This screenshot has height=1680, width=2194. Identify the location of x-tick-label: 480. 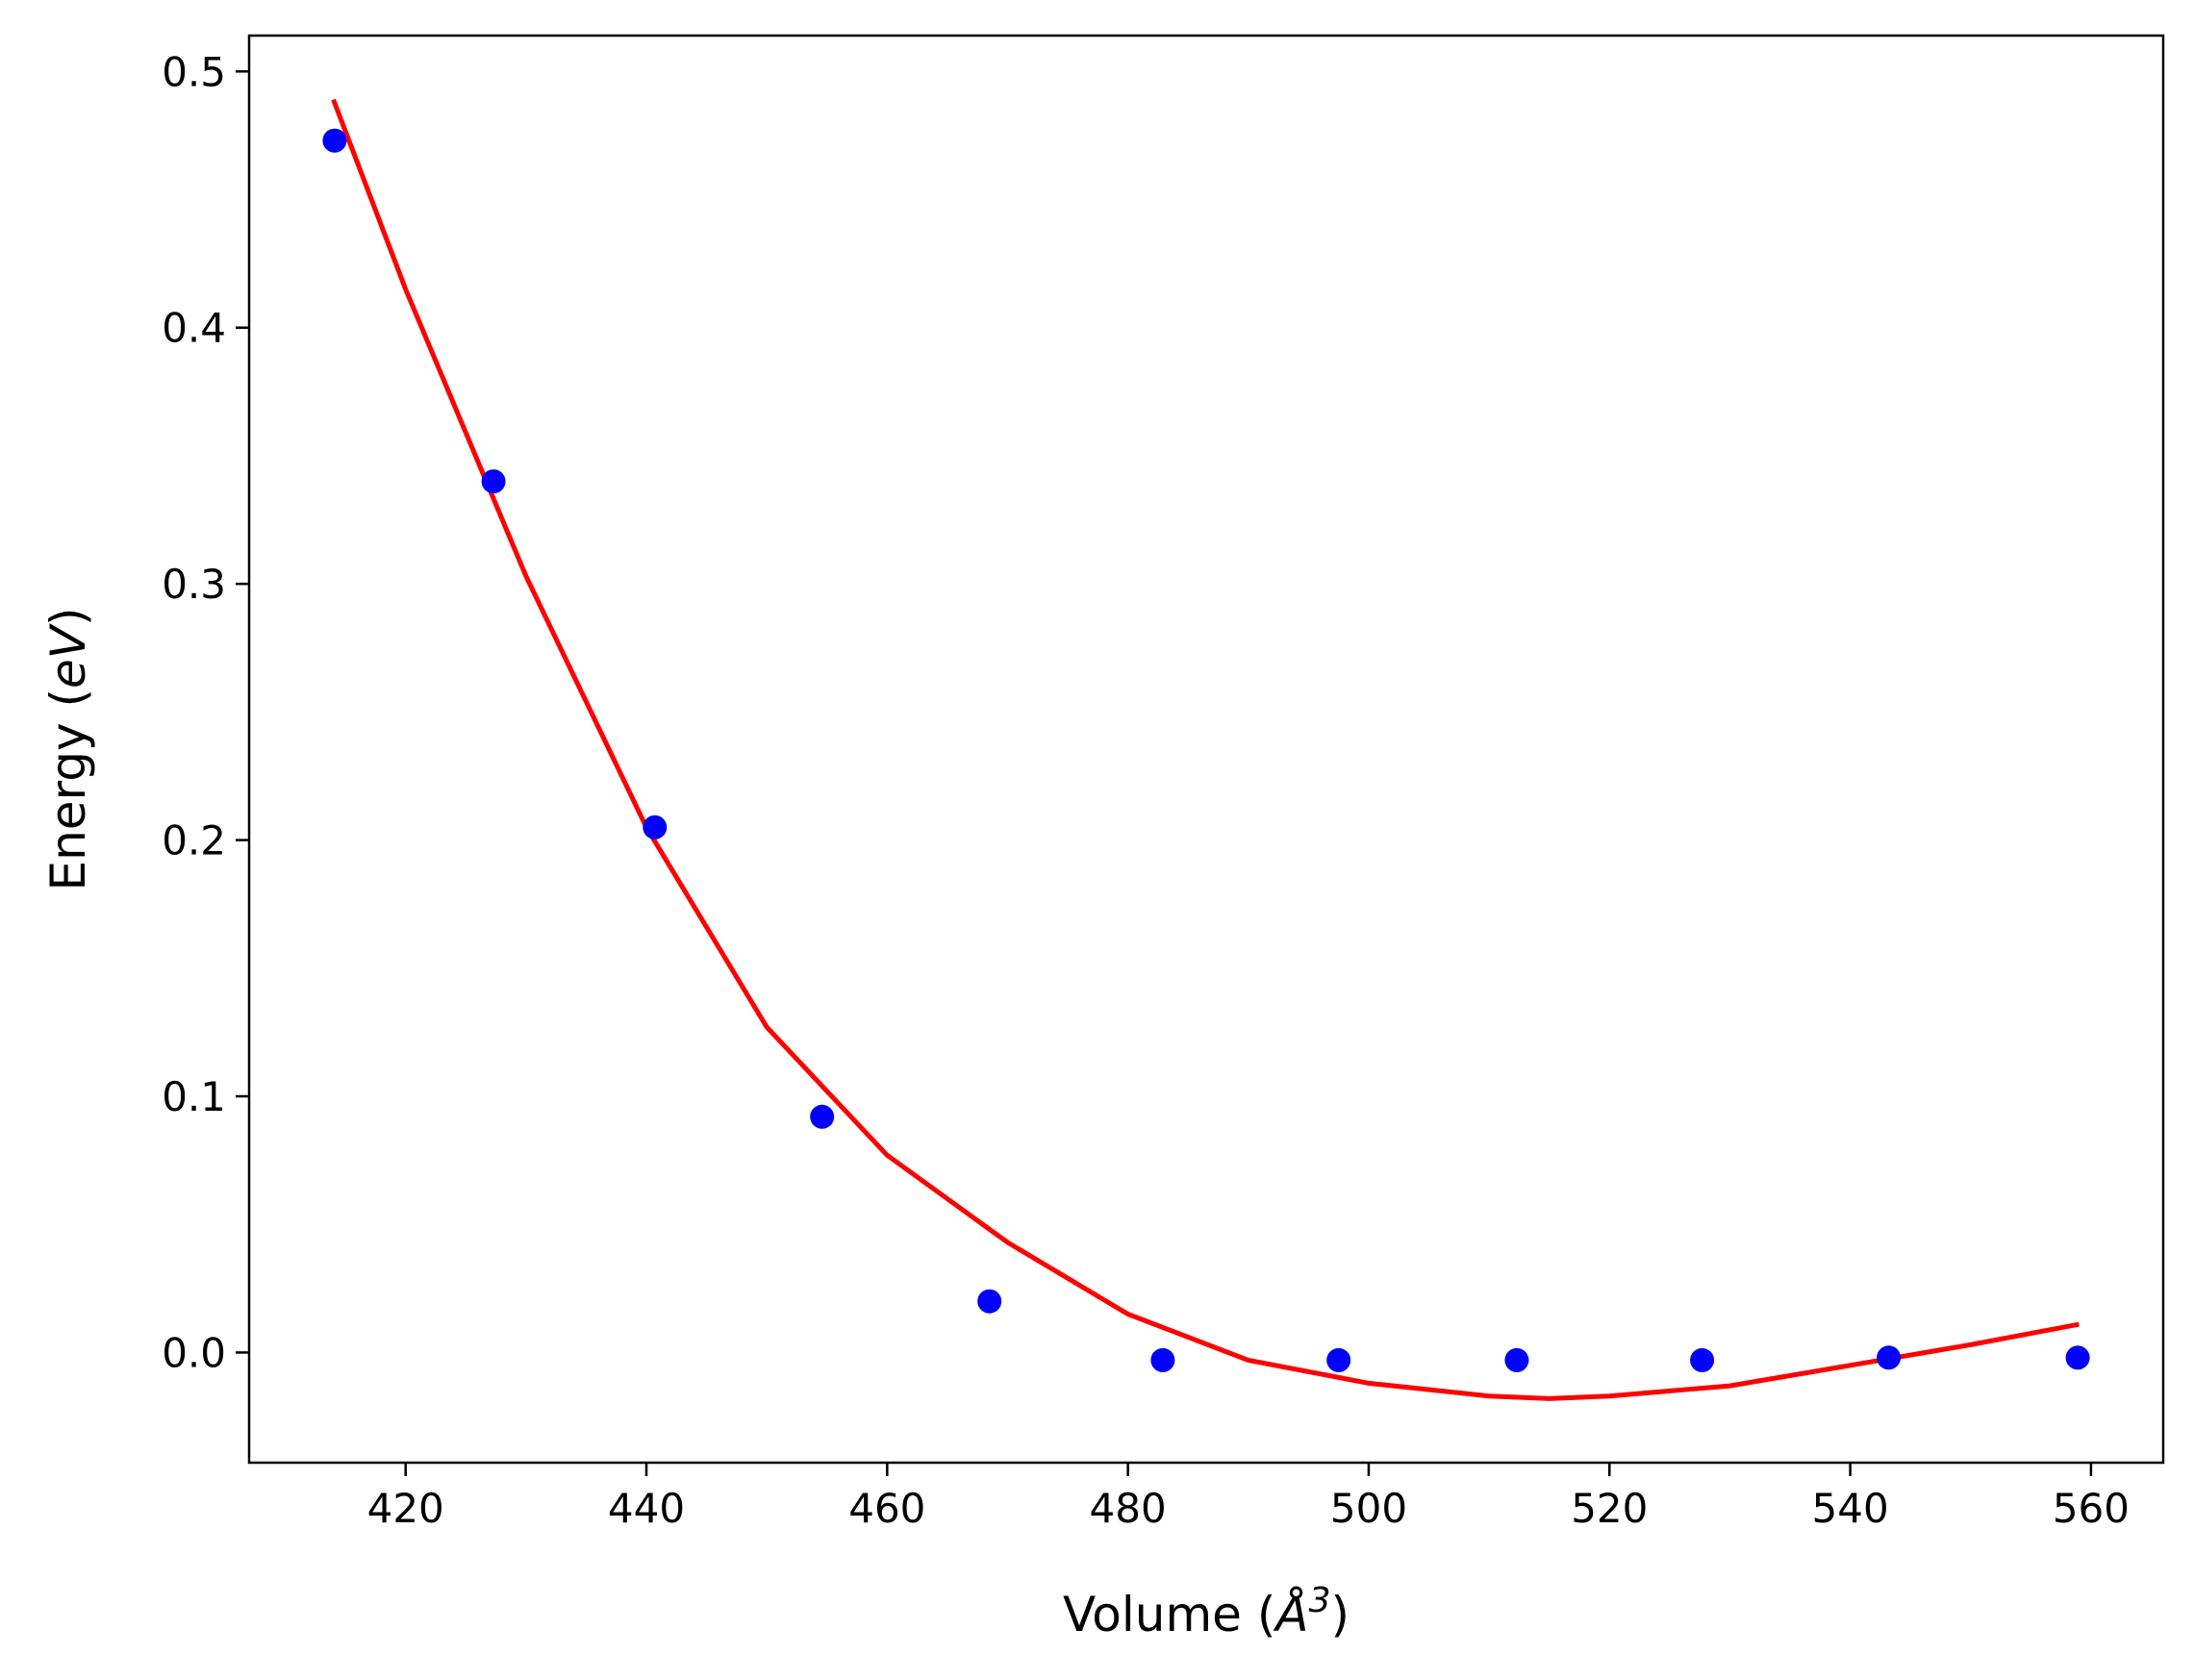
(1128, 1509).